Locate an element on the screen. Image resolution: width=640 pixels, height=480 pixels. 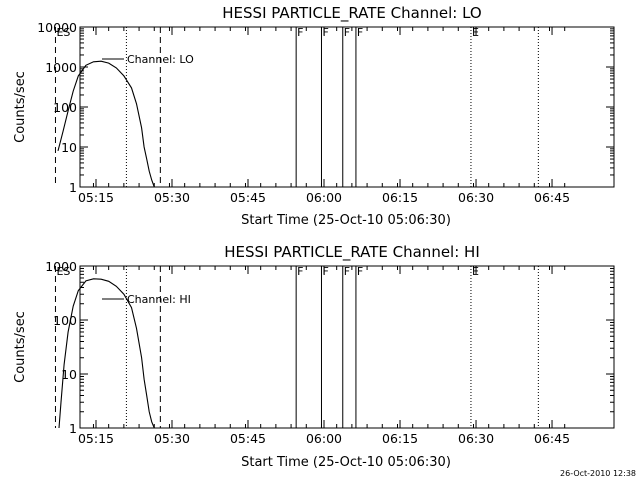
y-axis-label-lo: Counts/sec is located at coordinates (20, 107).